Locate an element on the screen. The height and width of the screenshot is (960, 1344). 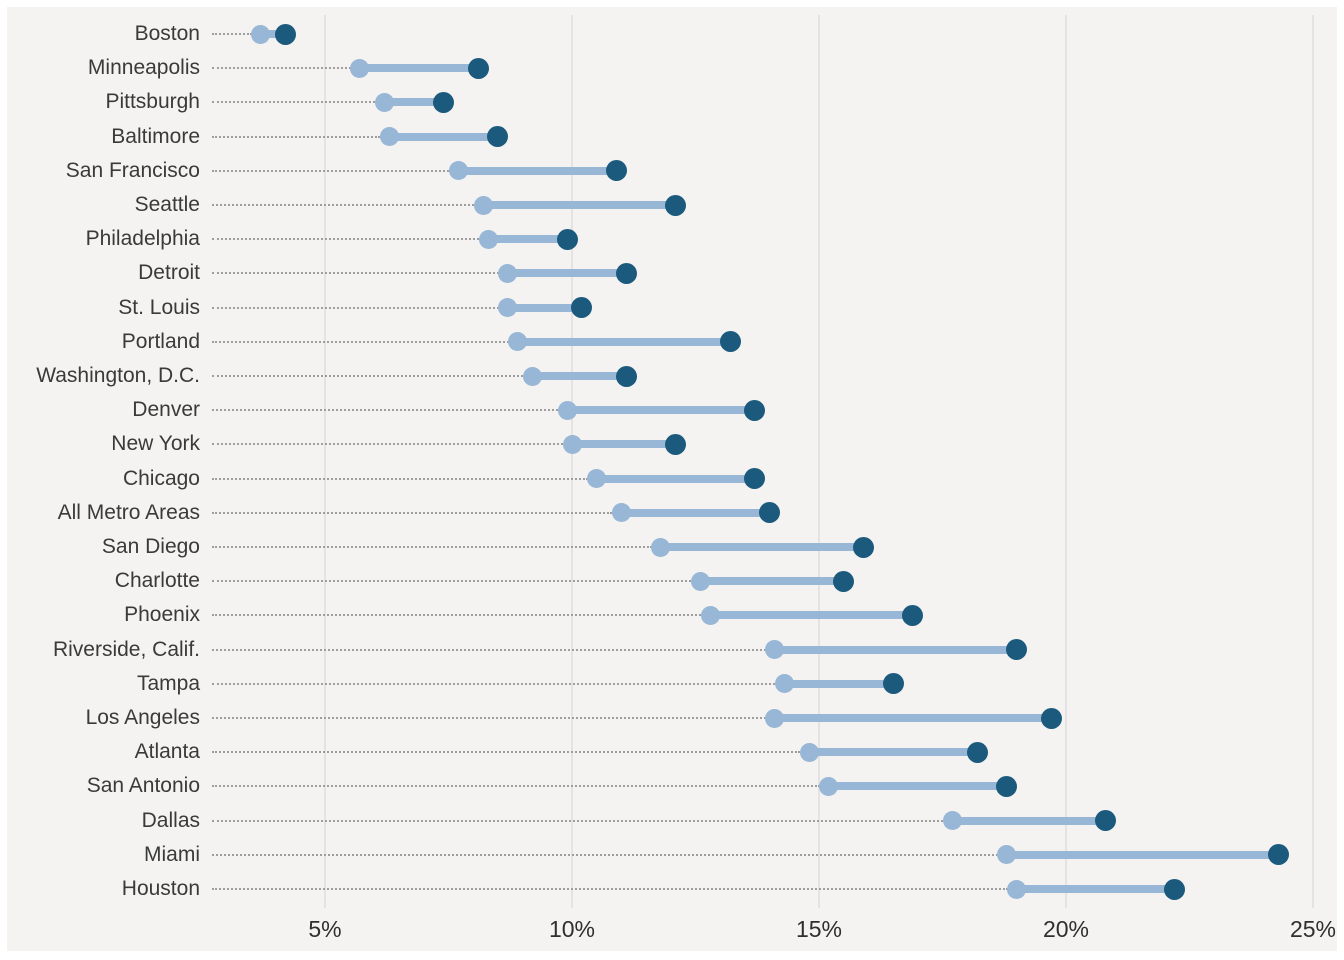
x-axis-tick-label: 10% is located at coordinates (572, 929).